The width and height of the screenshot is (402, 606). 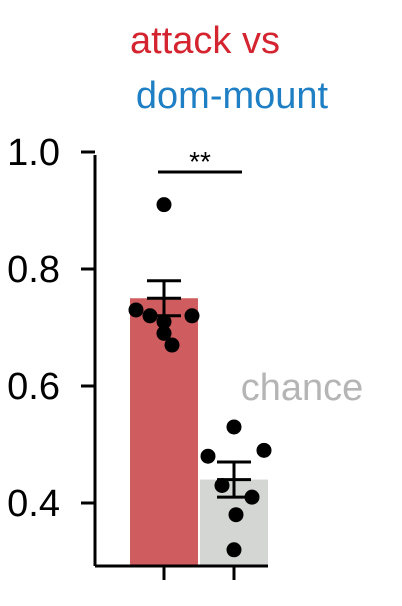 I want to click on x-axis, so click(x=181, y=572).